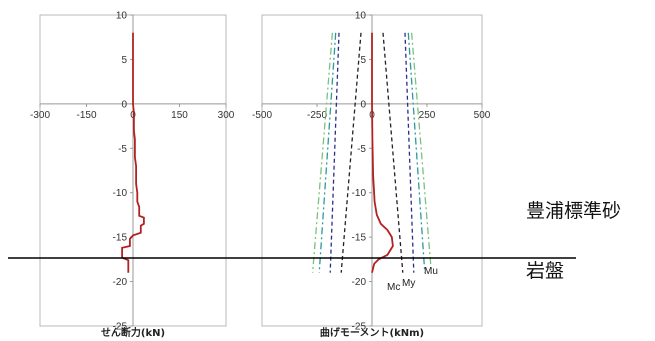  I want to click on shear-y-tick-label: 10, so click(122, 16).